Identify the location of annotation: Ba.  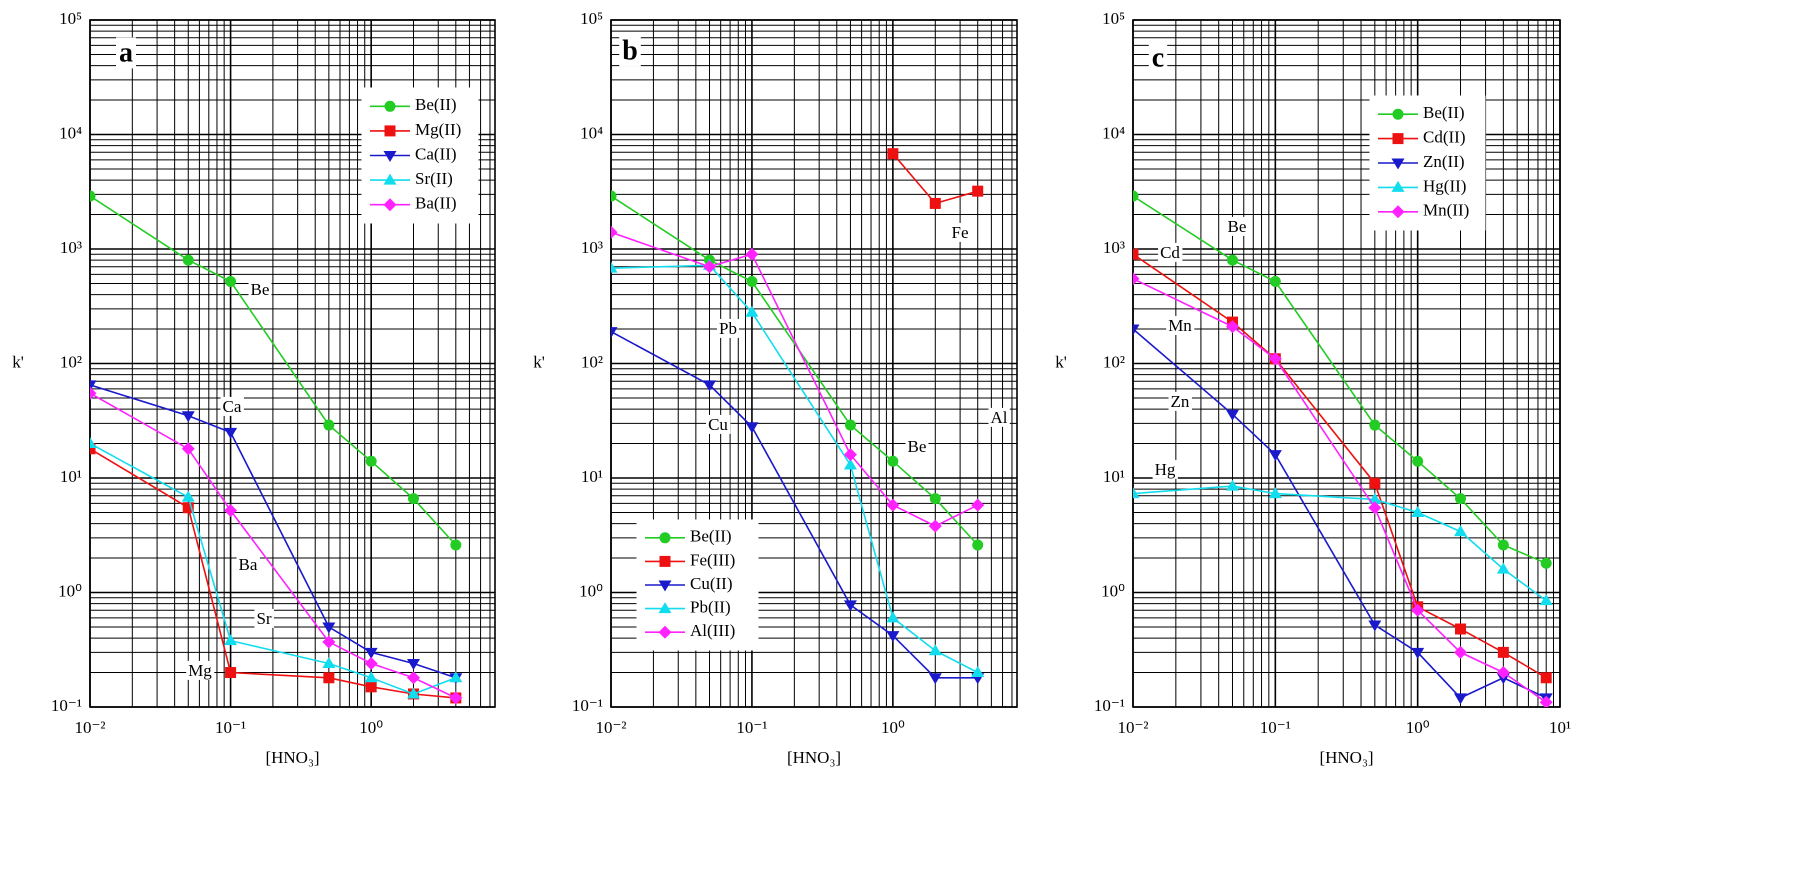
(248, 564).